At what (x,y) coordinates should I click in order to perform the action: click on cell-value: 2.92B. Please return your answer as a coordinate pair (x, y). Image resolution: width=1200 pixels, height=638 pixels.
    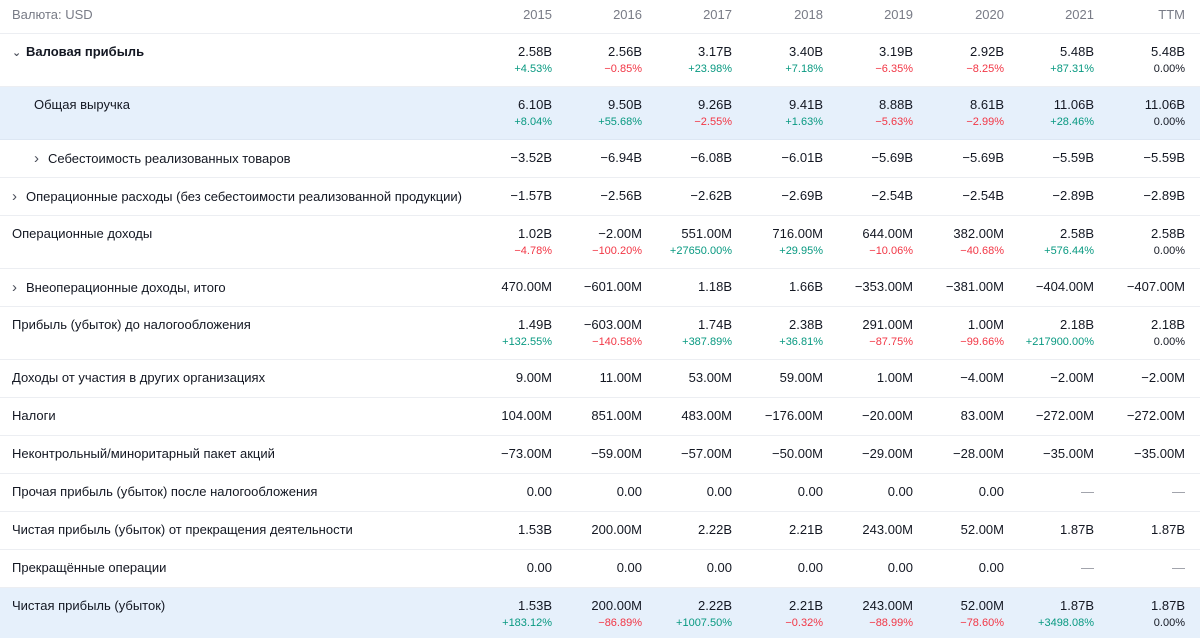
    Looking at the image, I should click on (987, 51).